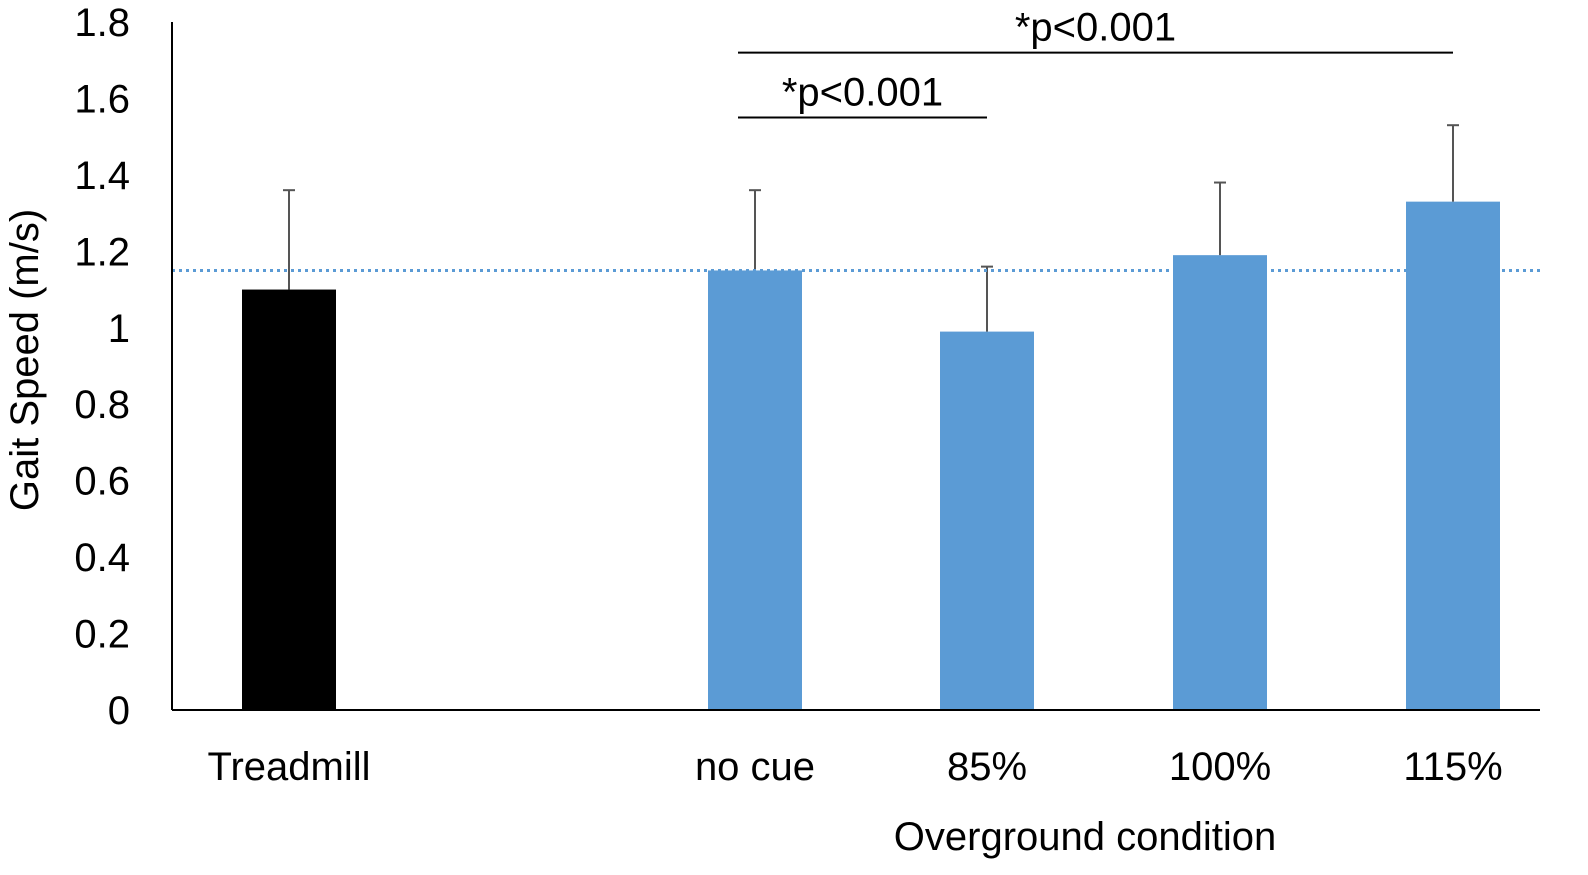  What do you see at coordinates (289, 499) in the screenshot?
I see `bar-treadmill` at bounding box center [289, 499].